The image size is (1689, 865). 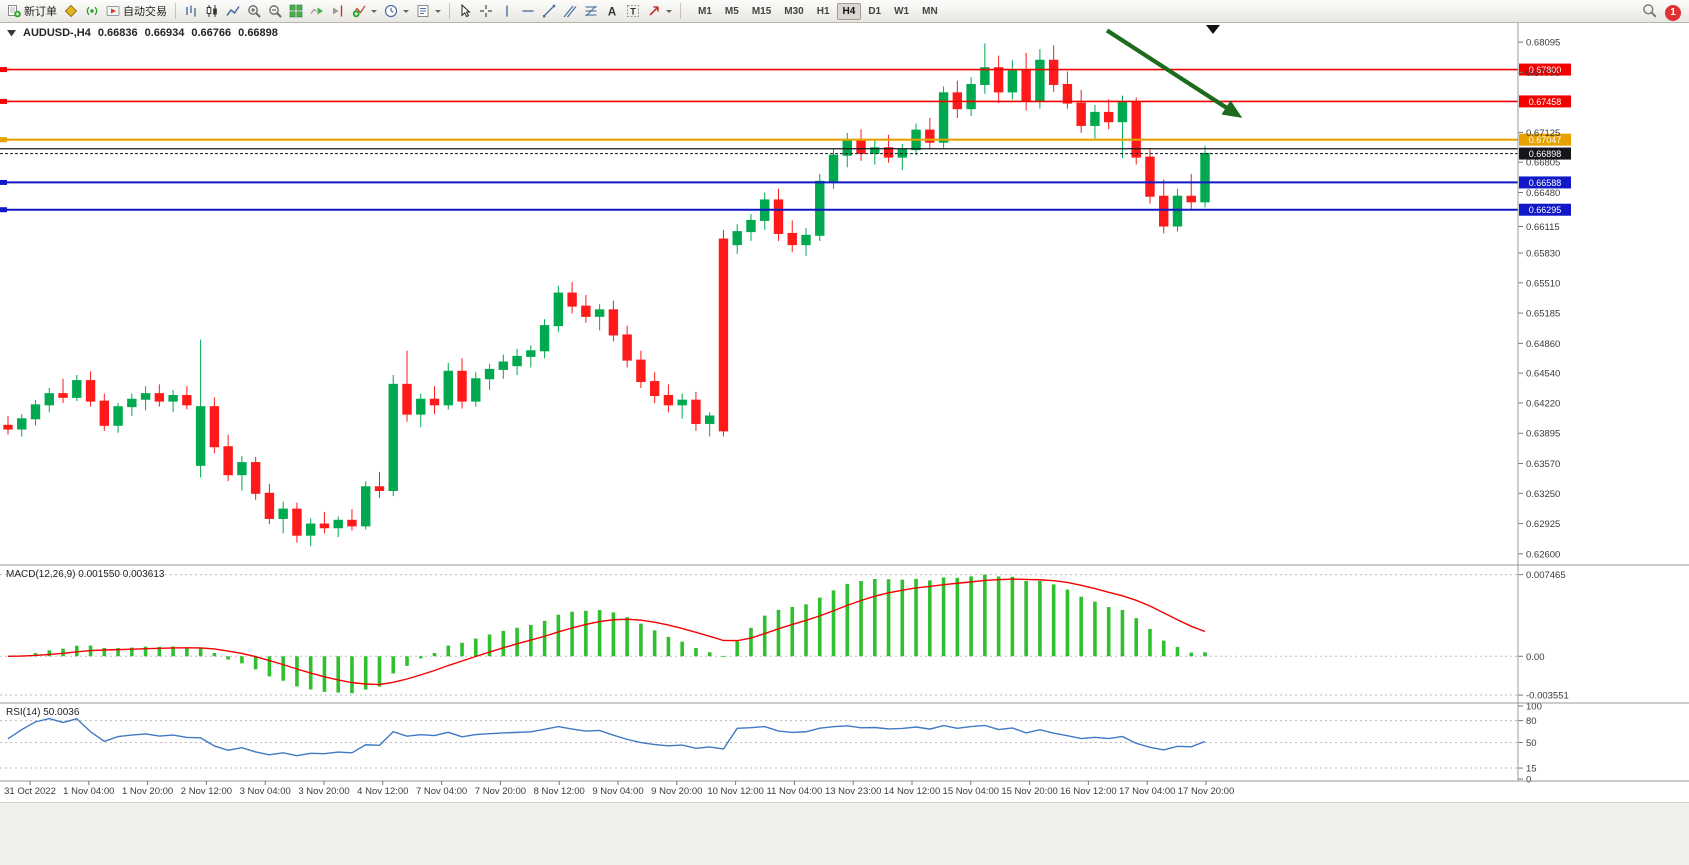 What do you see at coordinates (1543, 283) in the screenshot?
I see `price-tick-label: 0.65510` at bounding box center [1543, 283].